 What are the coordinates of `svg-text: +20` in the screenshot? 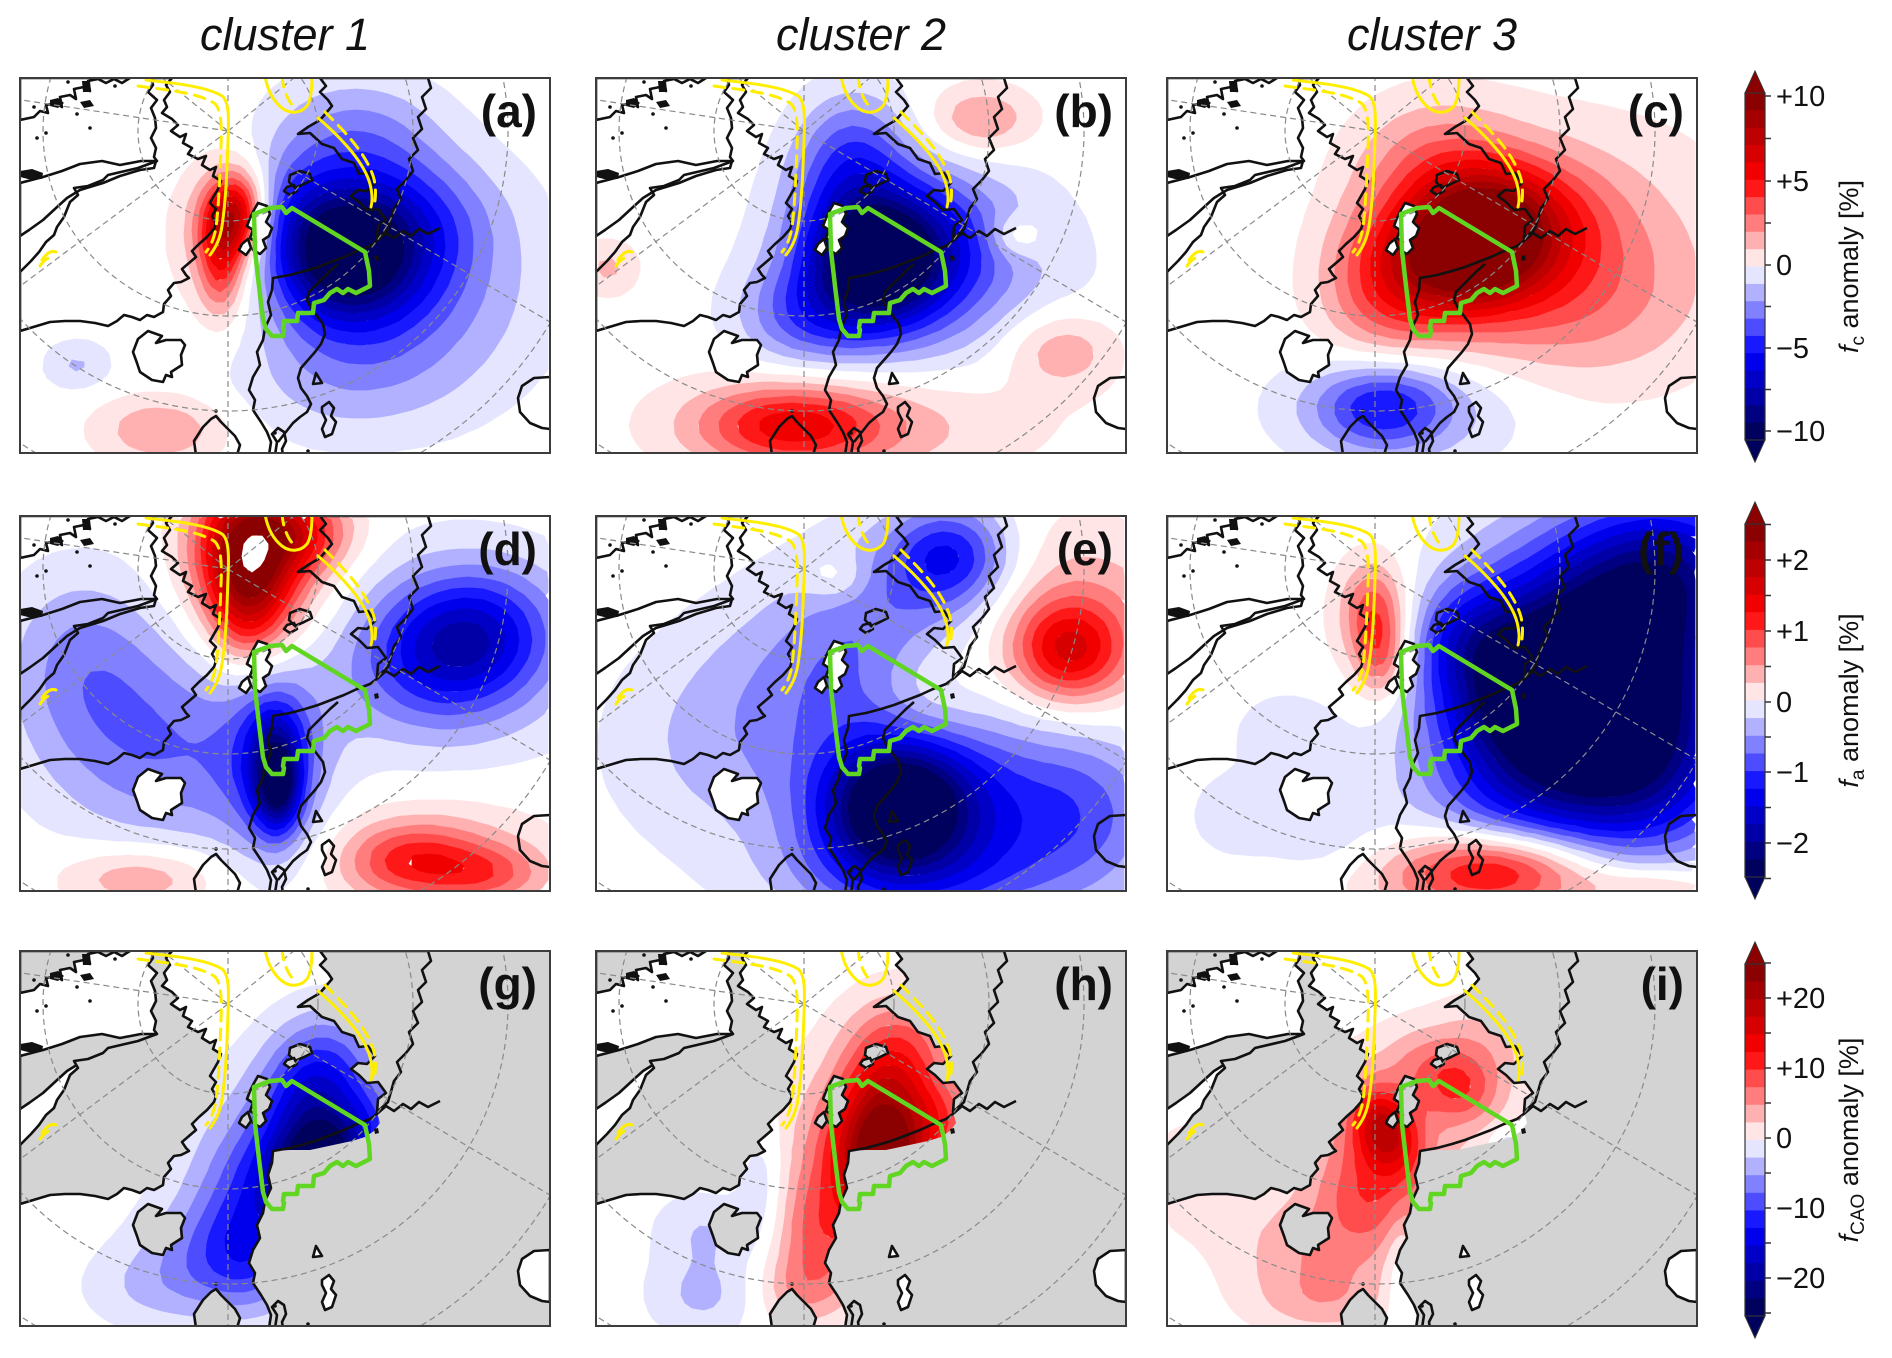 It's located at (1800, 999).